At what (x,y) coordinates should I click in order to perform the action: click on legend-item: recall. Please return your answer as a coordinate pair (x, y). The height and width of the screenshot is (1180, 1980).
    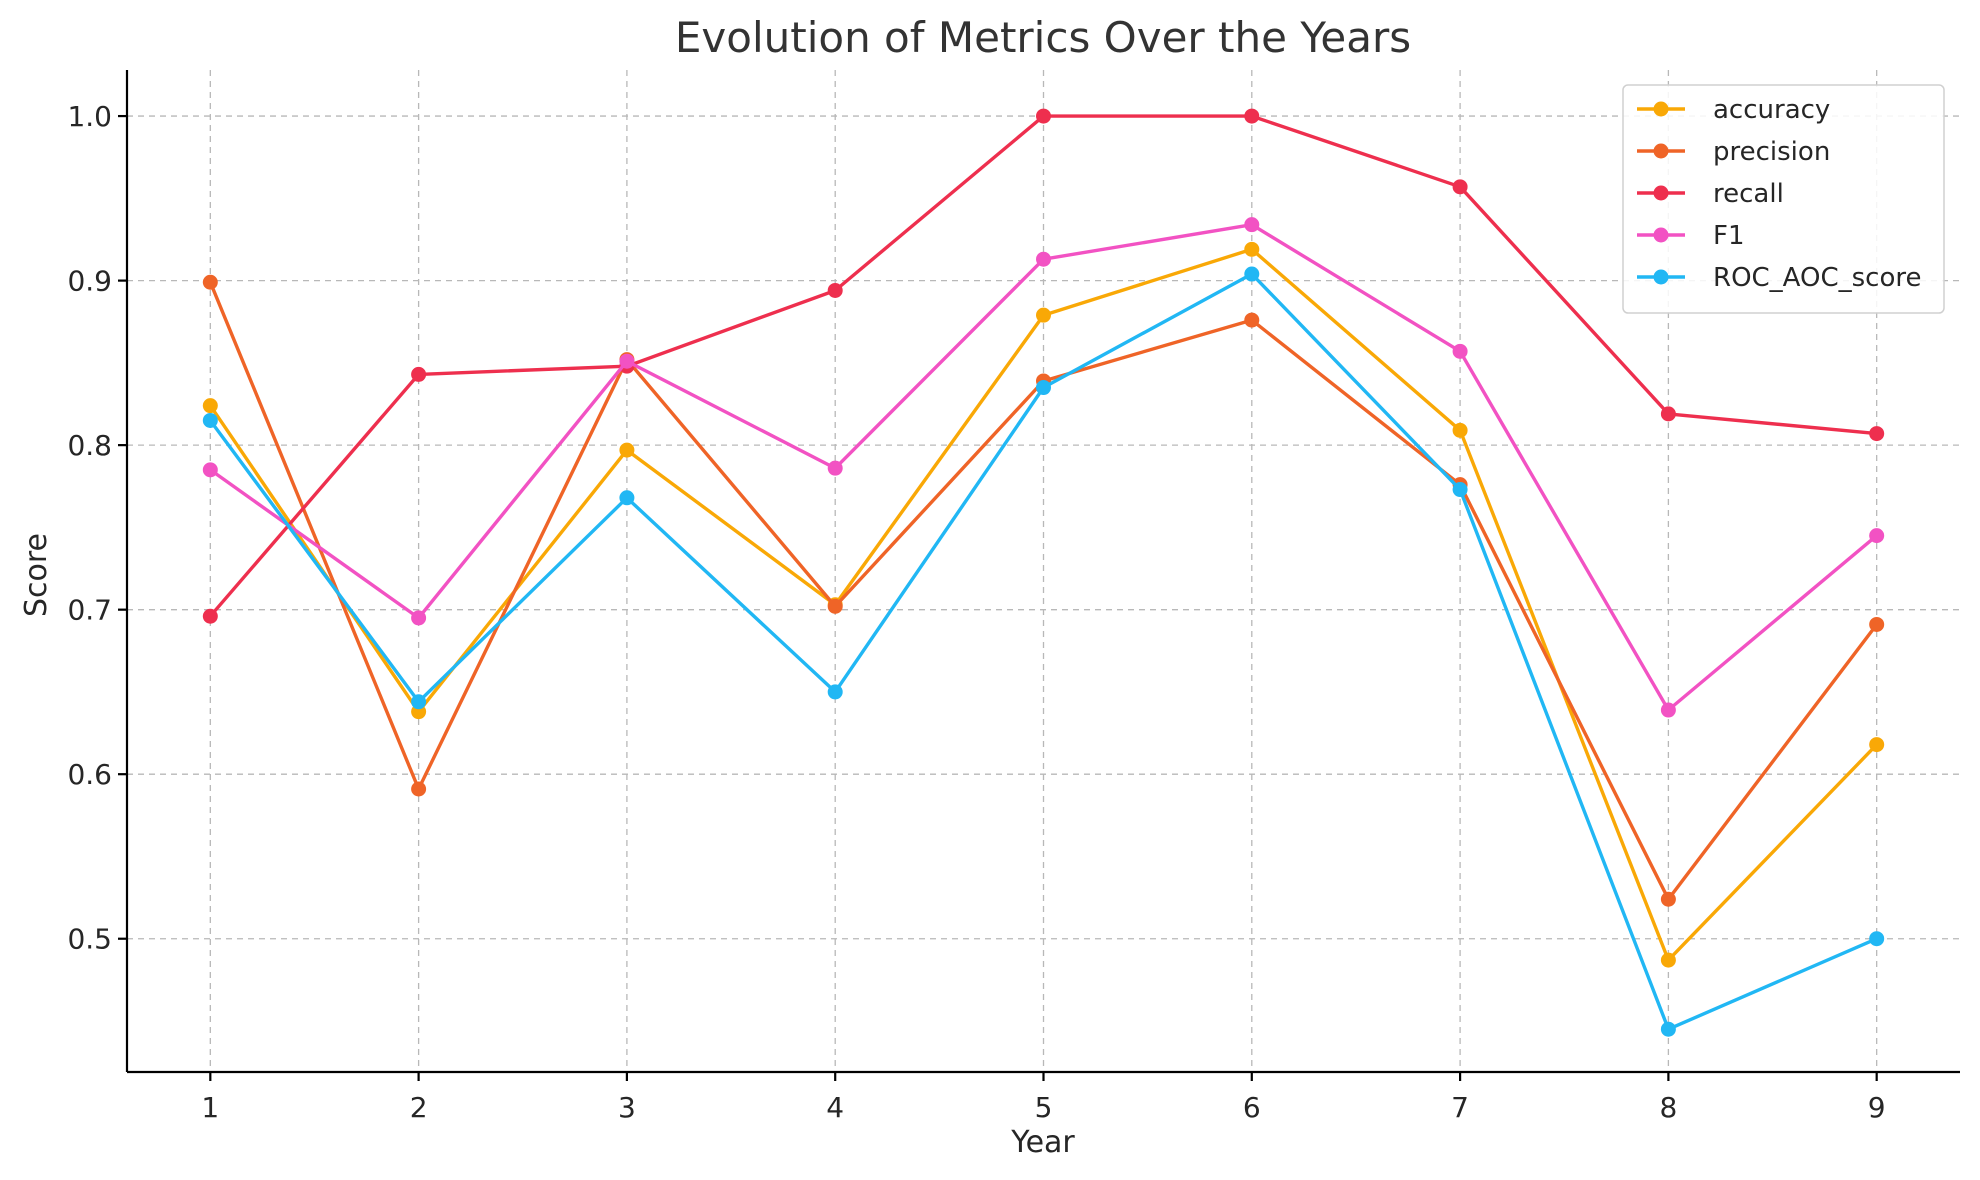
    Looking at the image, I should click on (1710, 194).